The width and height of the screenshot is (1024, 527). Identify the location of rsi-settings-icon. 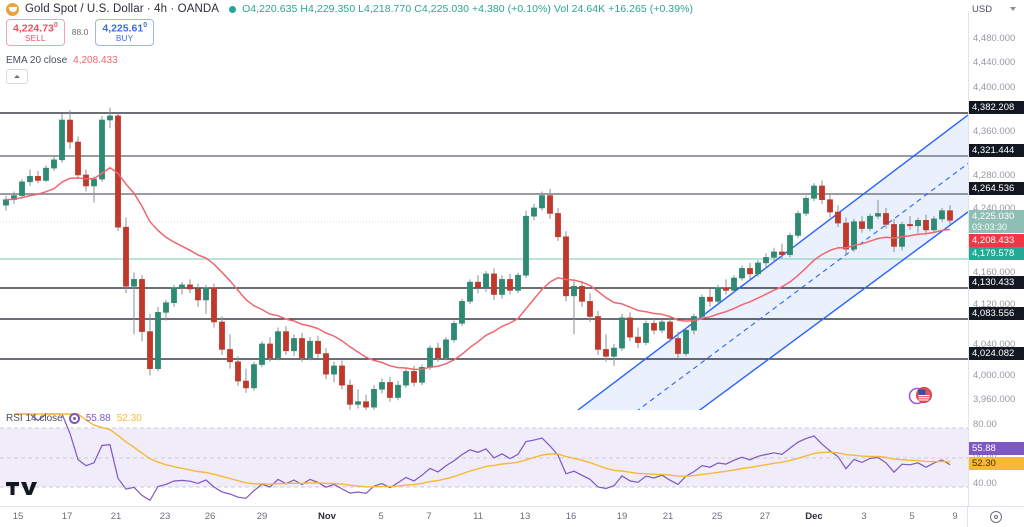
(74, 418).